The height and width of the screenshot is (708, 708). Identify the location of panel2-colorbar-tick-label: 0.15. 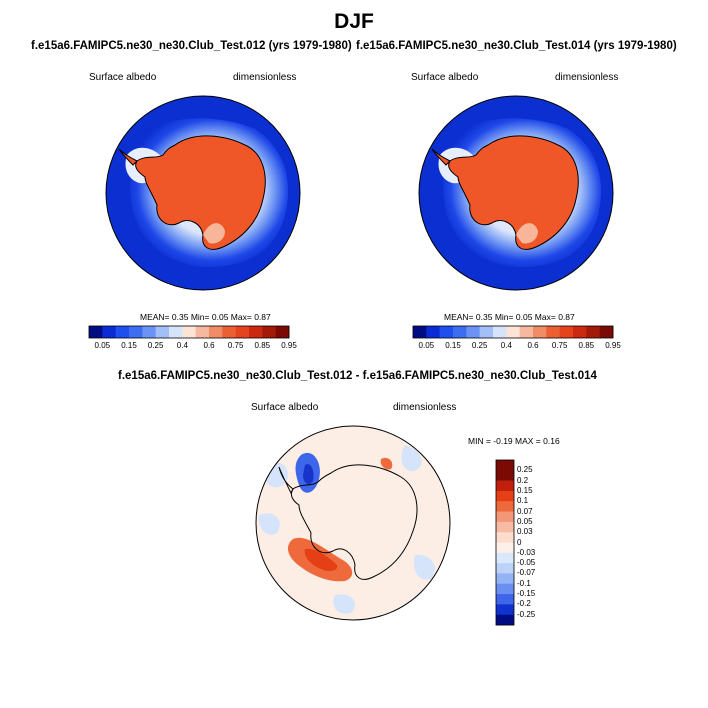
(453, 345).